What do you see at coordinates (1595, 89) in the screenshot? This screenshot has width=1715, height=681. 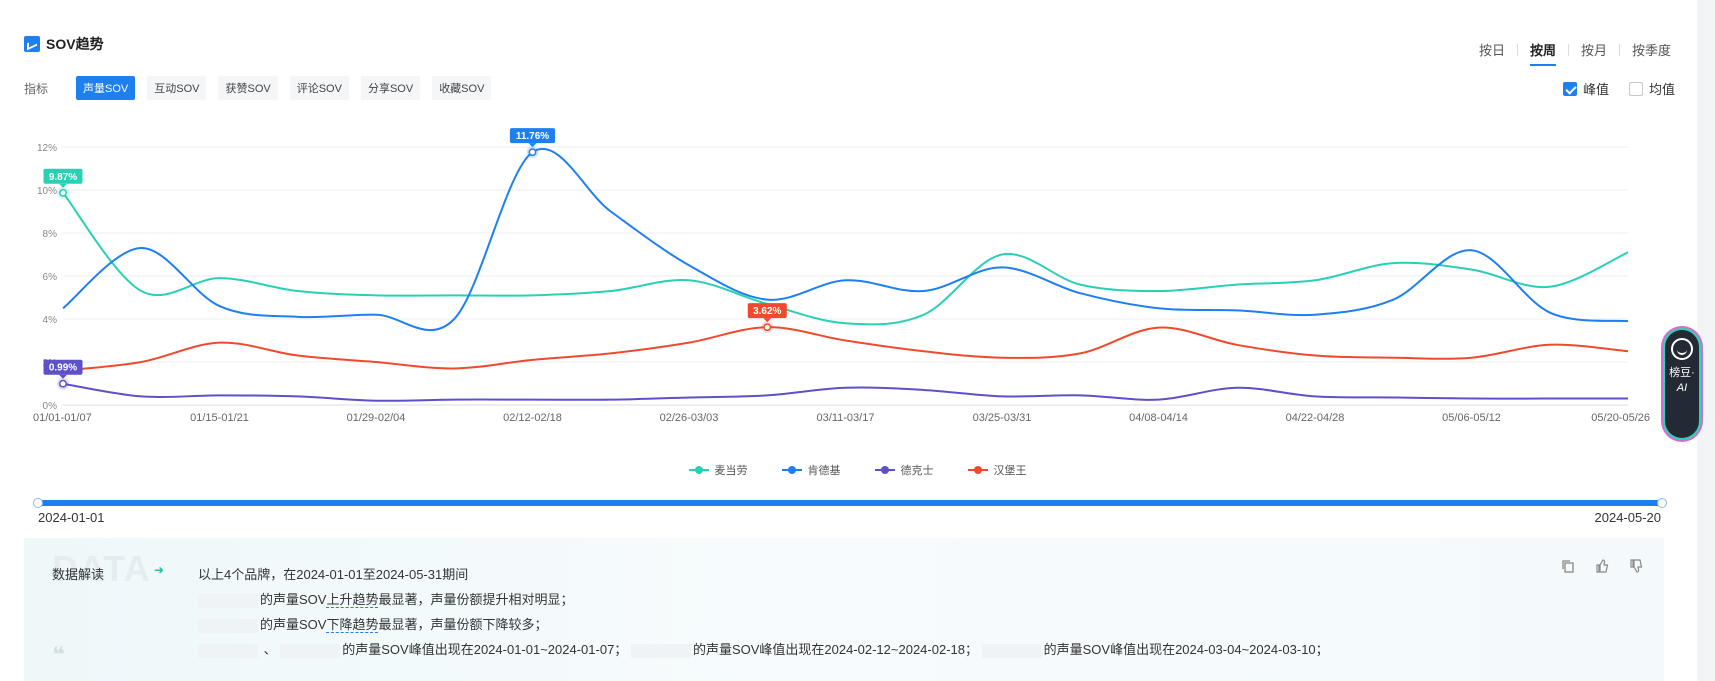 I see `peak-checkbox-label: 峰值` at bounding box center [1595, 89].